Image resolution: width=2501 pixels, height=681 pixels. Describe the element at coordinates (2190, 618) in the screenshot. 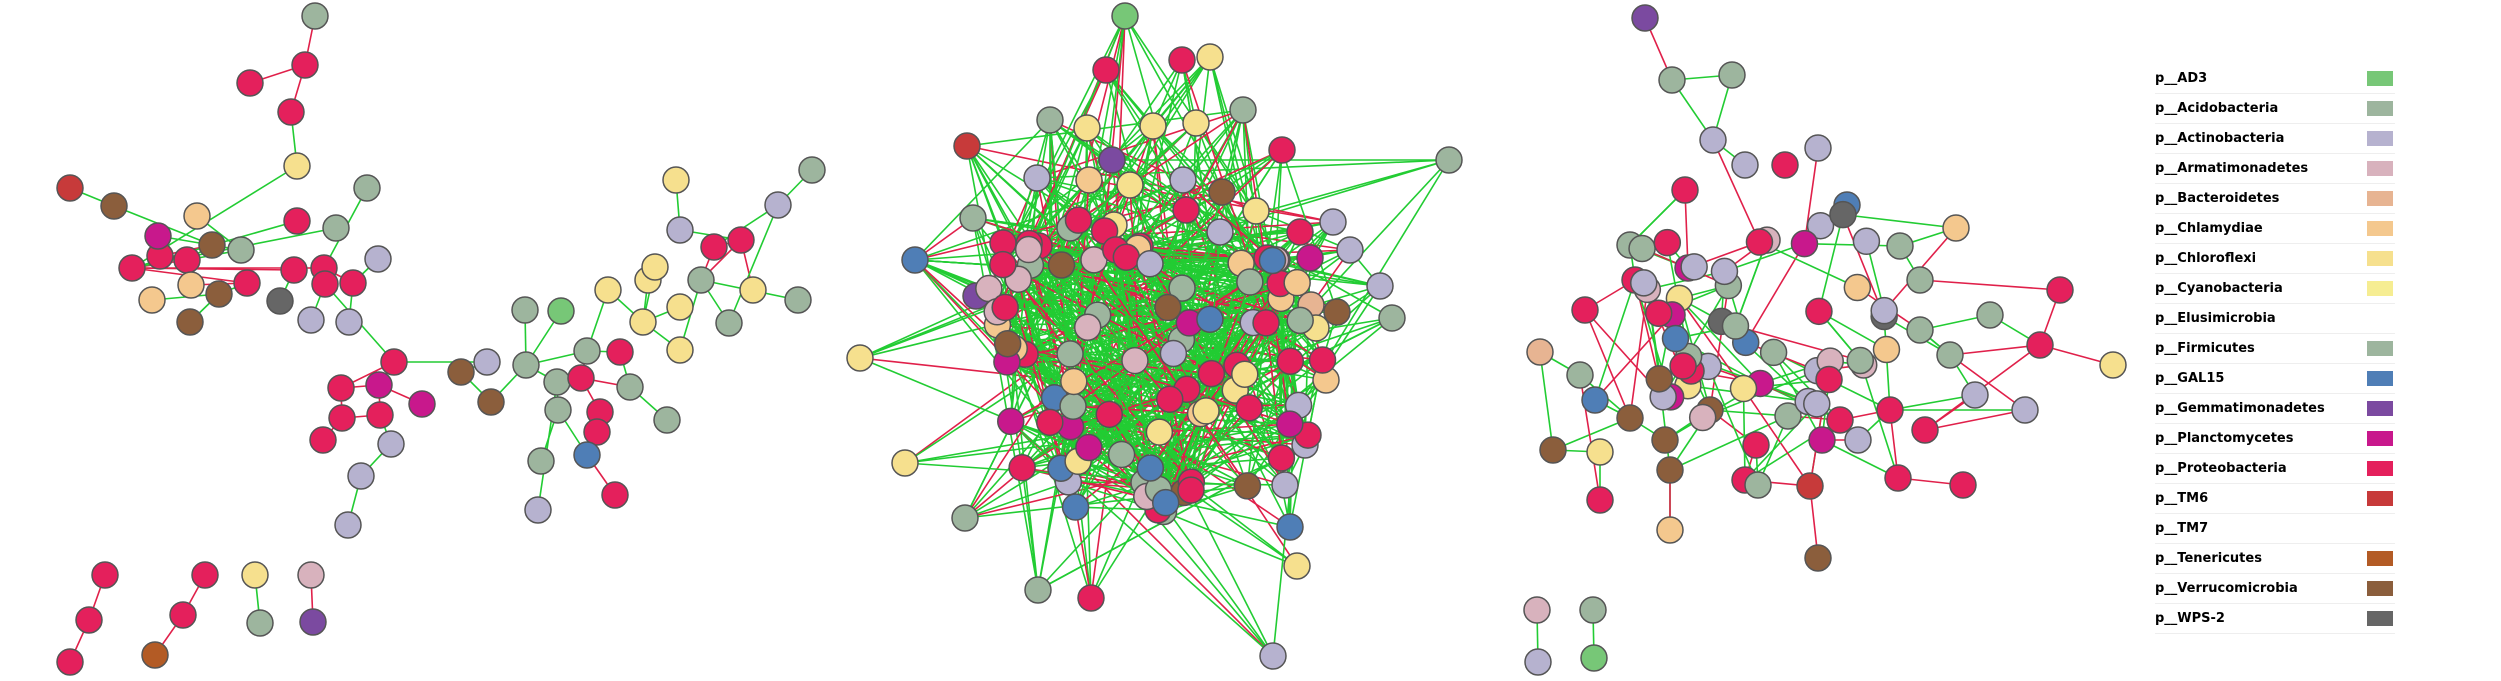

I see `legend-label: p__WPS-2` at that location.